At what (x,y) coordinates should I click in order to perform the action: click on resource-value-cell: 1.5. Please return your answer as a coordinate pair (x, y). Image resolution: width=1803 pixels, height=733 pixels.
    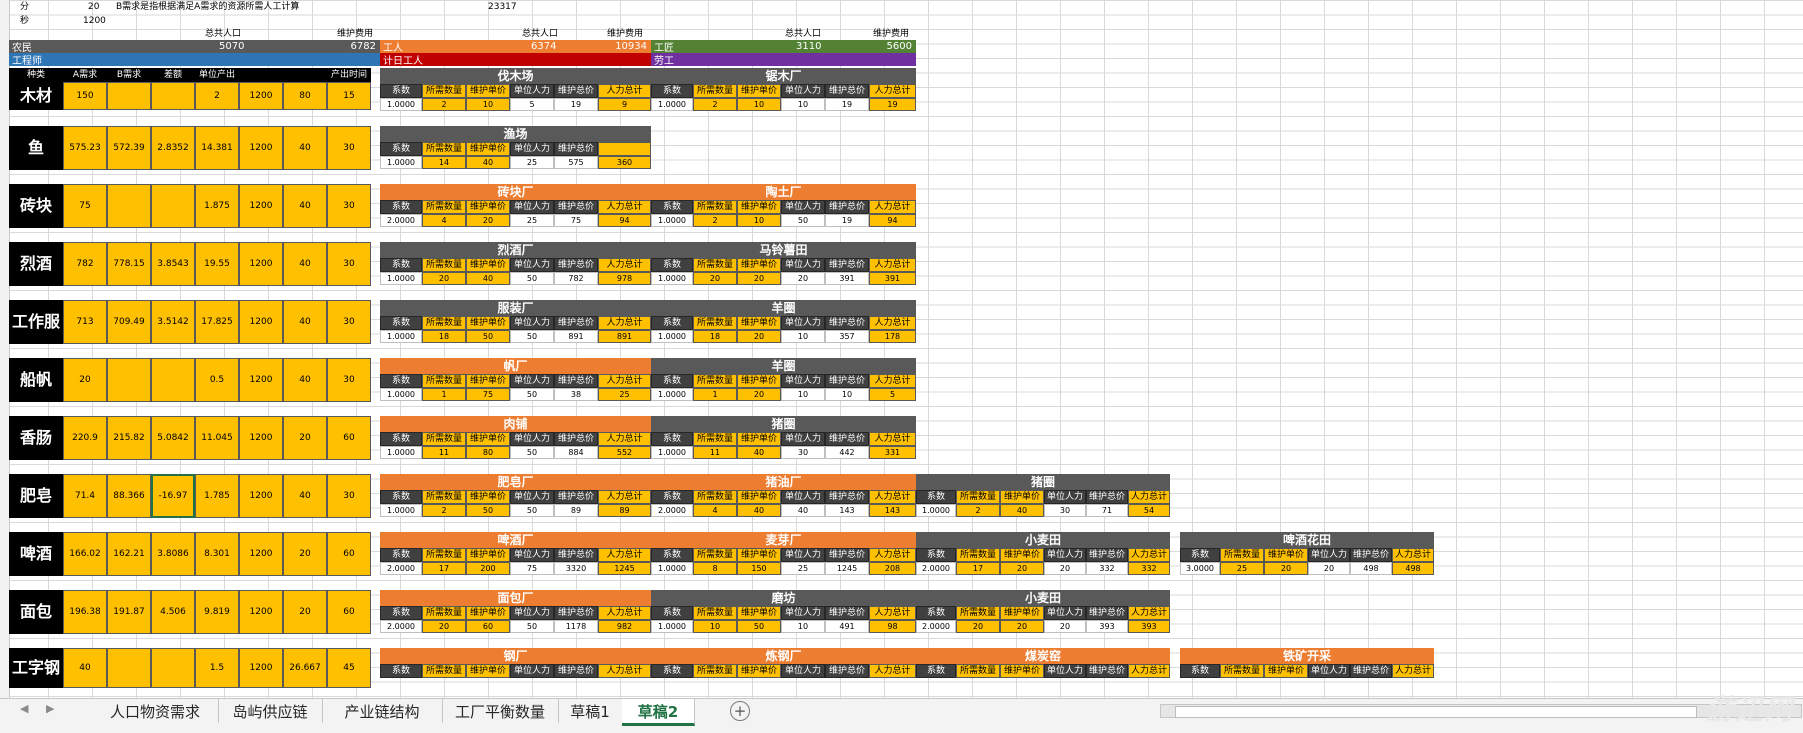
    Looking at the image, I should click on (217, 668).